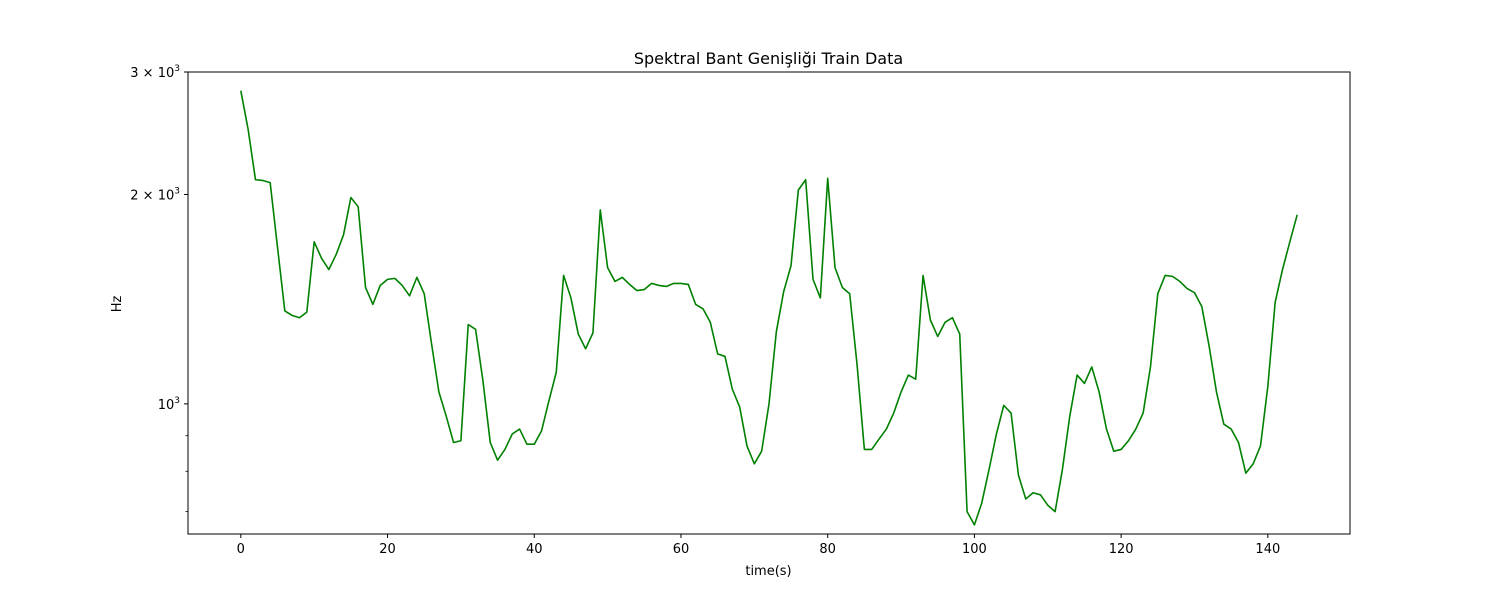  Describe the element at coordinates (159, 288) in the screenshot. I see `y-axis: 103 2 × 103 3 × 103` at that location.